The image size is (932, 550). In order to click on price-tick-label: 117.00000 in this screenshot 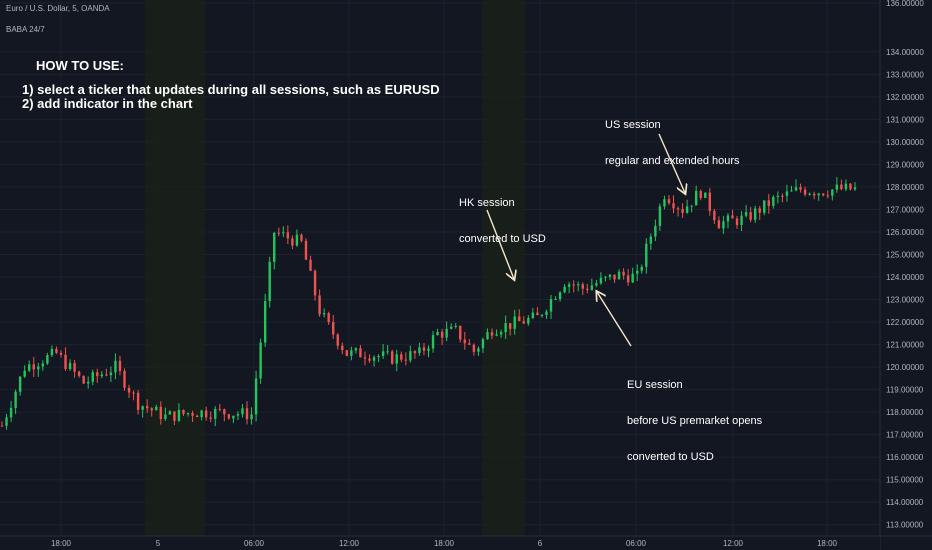, I will do `click(905, 435)`.